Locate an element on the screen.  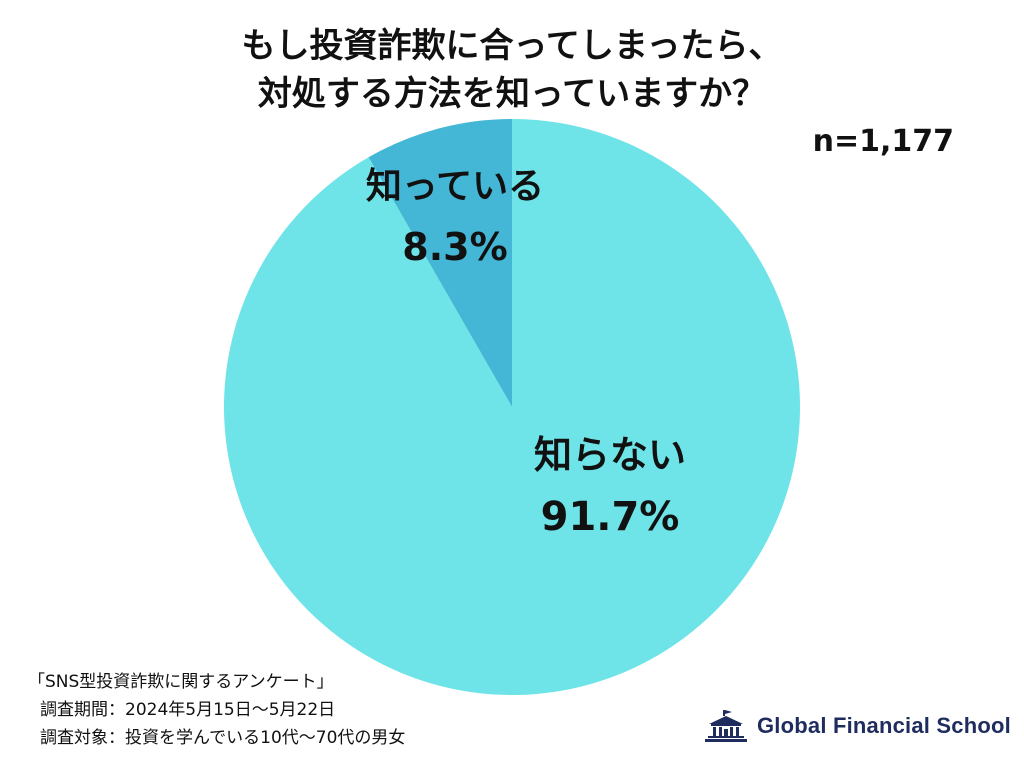
slice-value-label-2: 91.7% is located at coordinates (610, 517).